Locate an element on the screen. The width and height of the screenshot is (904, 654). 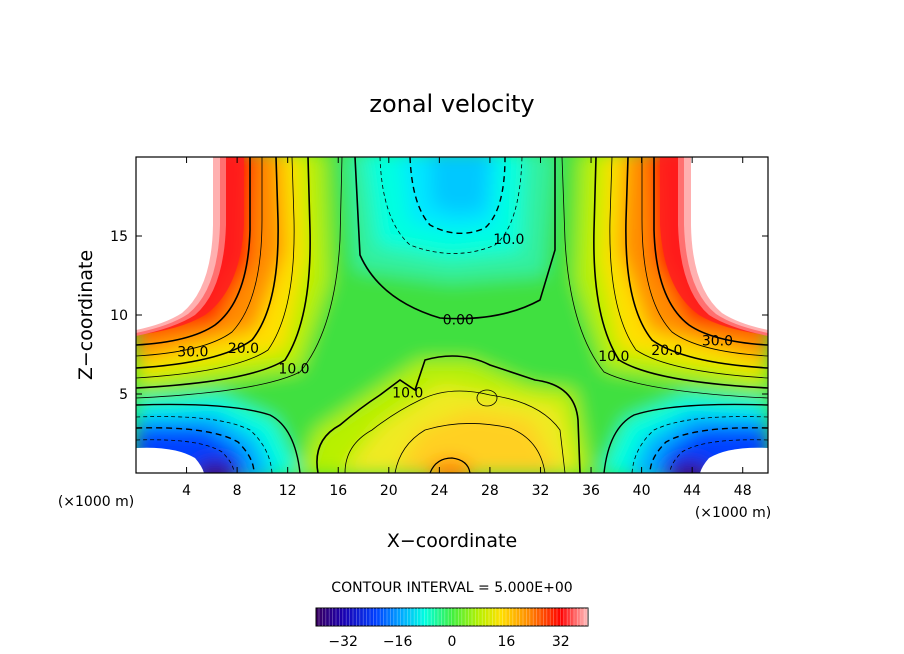
y-tick-label: 15 is located at coordinates (119, 237).